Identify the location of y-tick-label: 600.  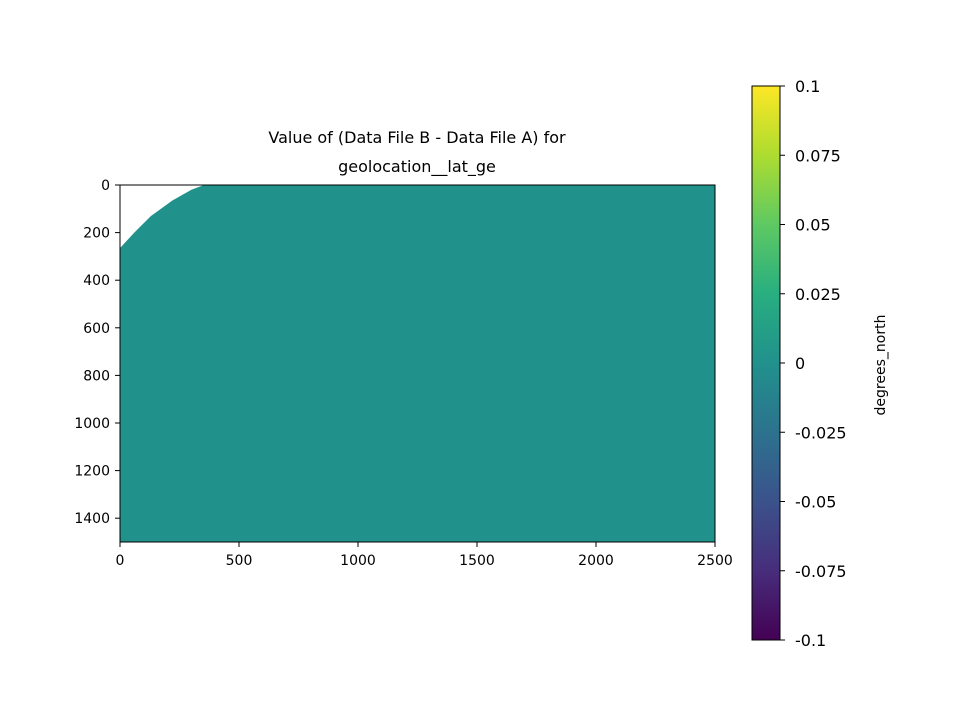
(96, 329).